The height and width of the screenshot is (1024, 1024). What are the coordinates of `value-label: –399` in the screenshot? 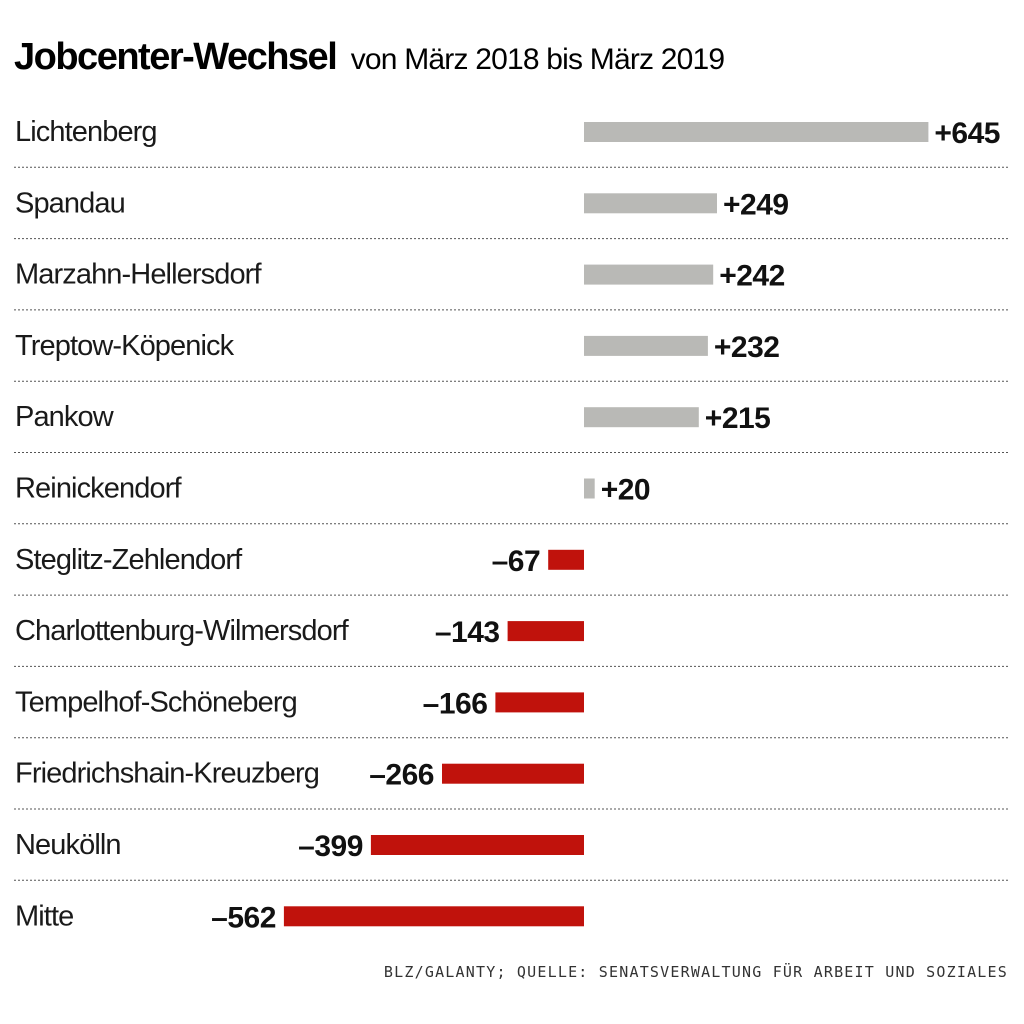 It's located at (330, 846).